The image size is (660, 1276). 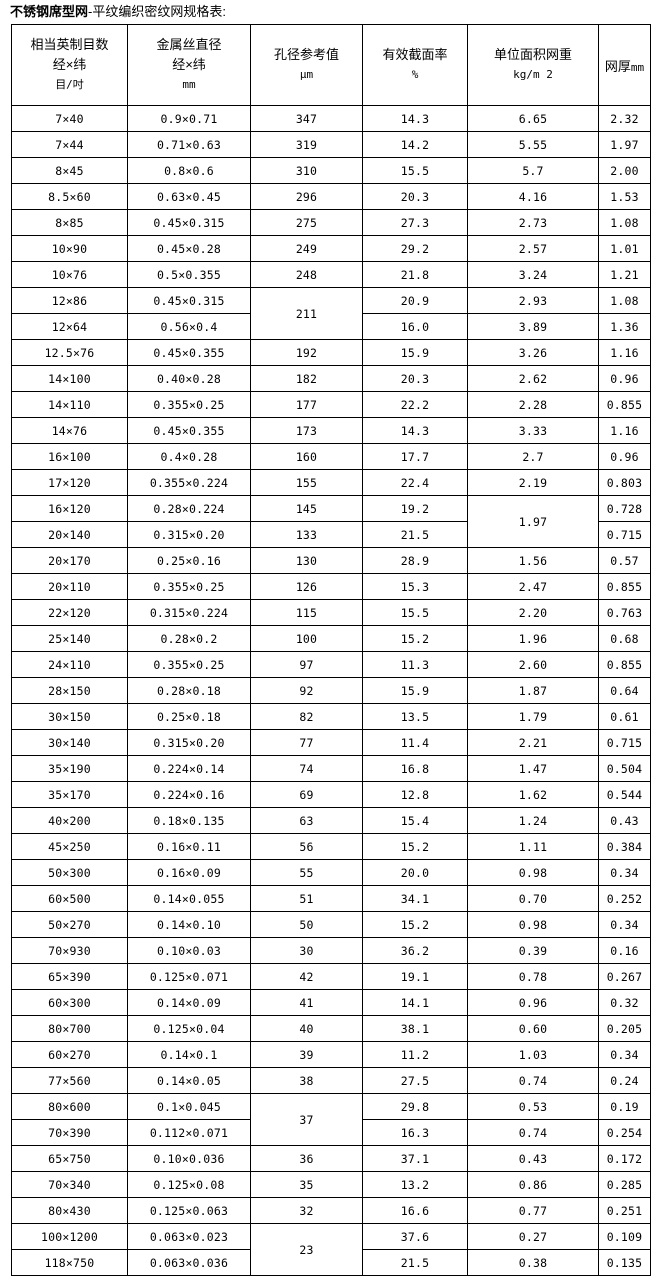 What do you see at coordinates (624, 898) in the screenshot?
I see `cell-thickness: 0.252` at bounding box center [624, 898].